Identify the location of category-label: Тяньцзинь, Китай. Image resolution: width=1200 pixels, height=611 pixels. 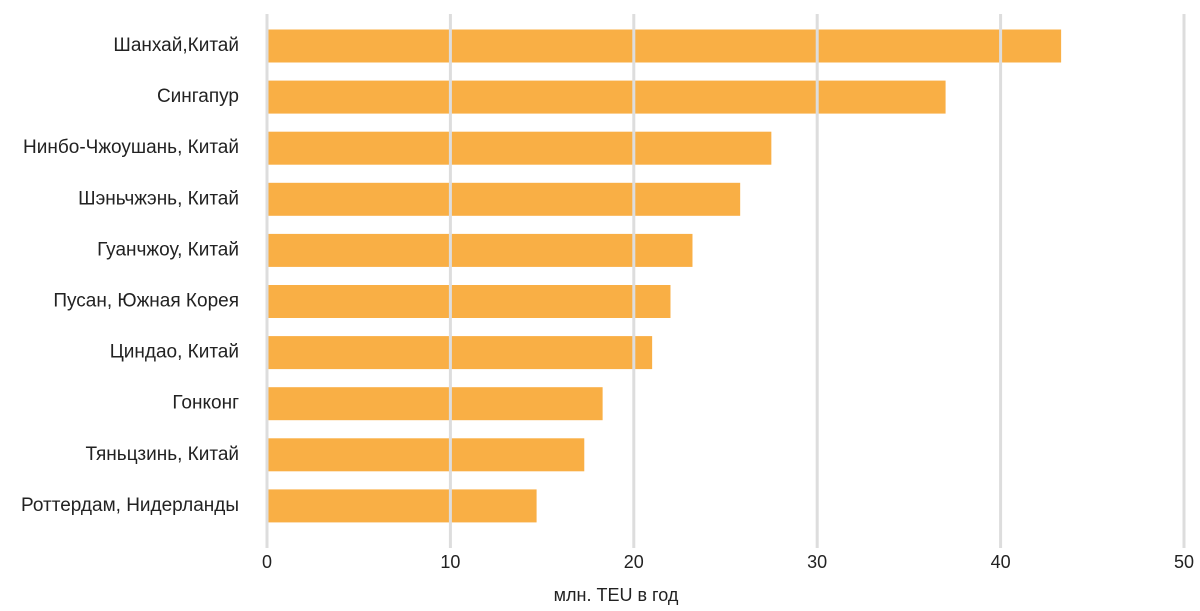
(162, 454).